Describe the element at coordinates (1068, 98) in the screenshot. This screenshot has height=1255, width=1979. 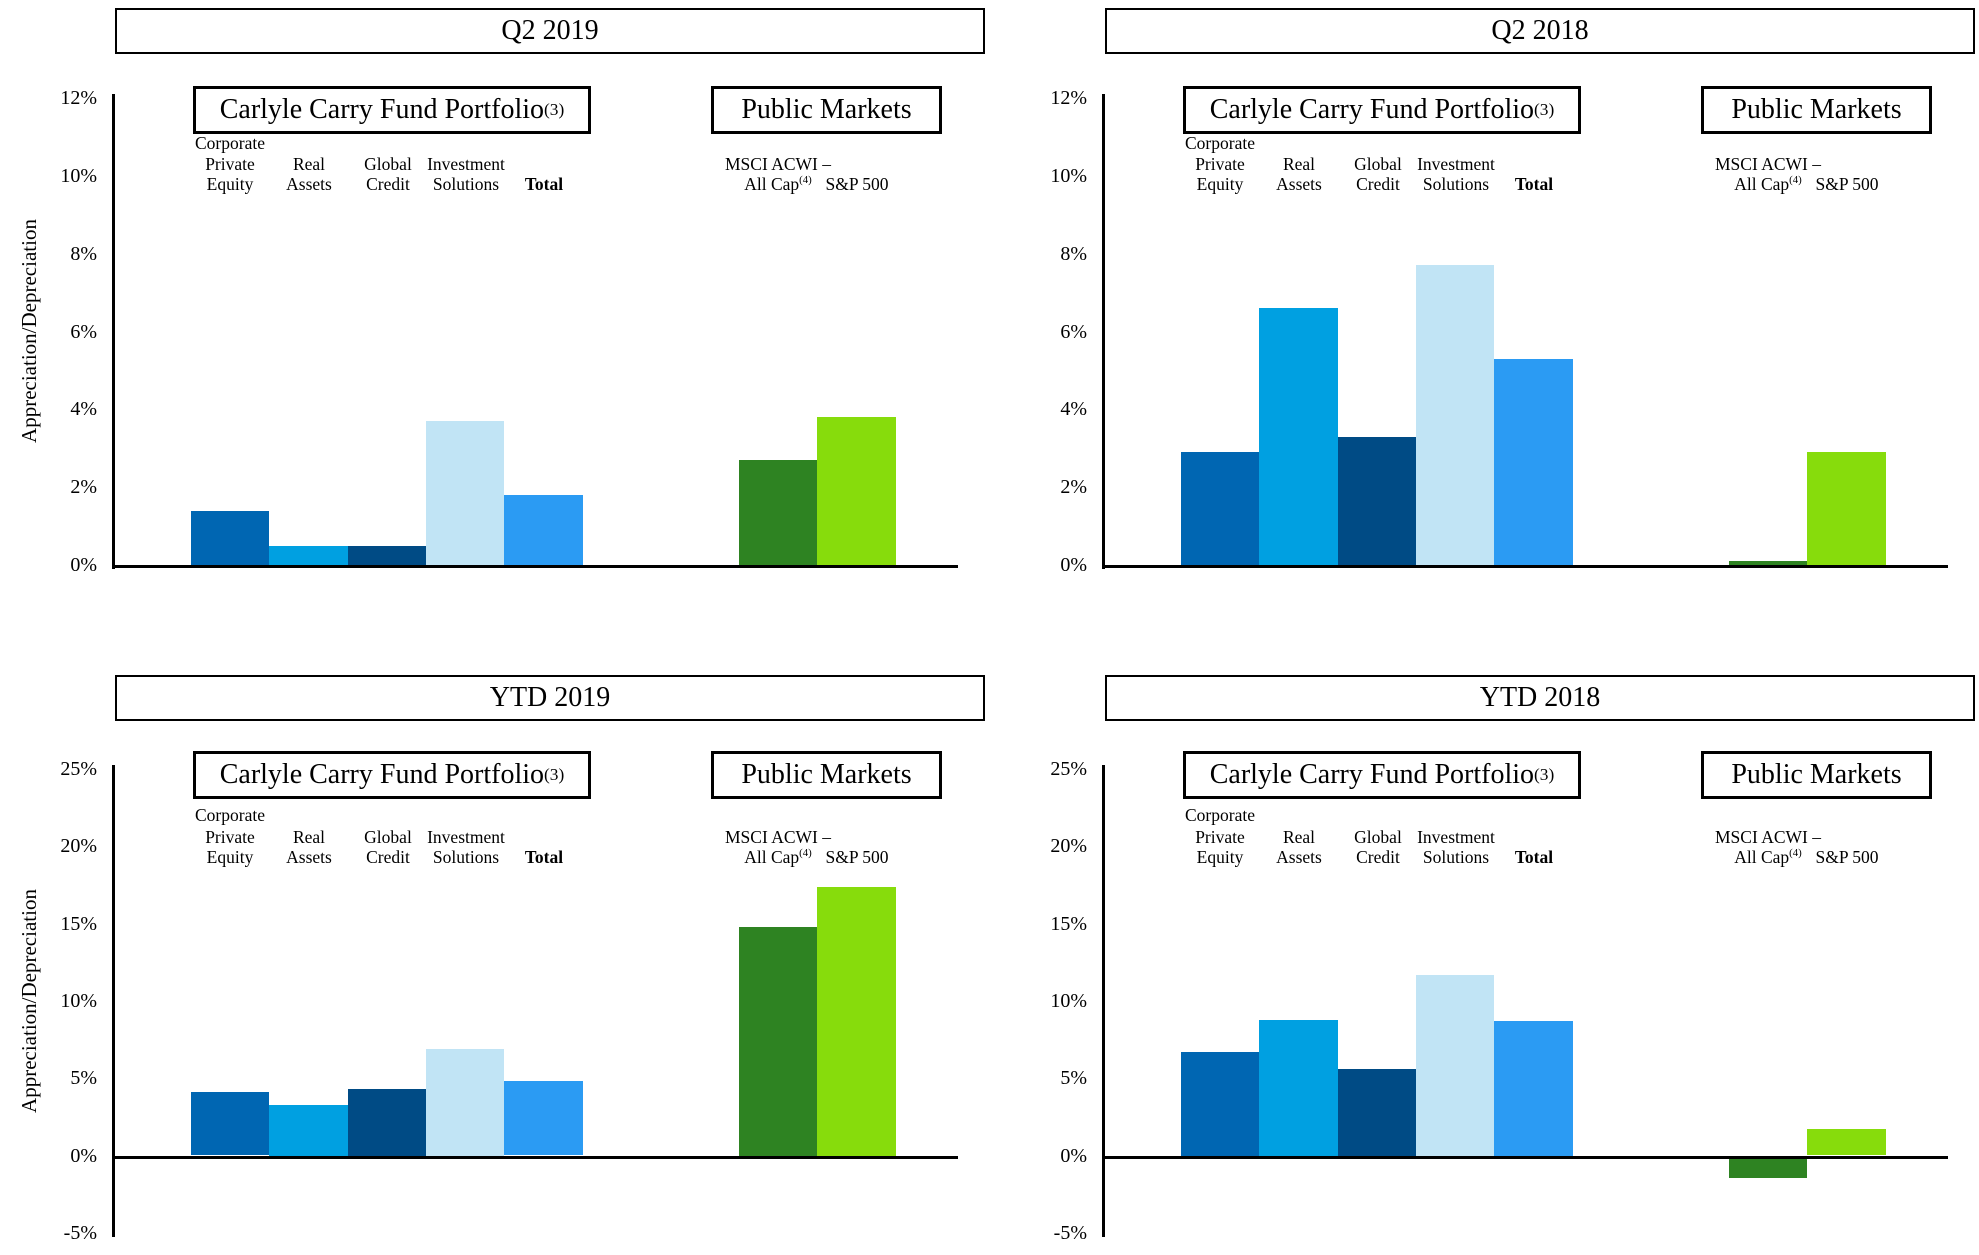
I see `y-tick-text: 12%` at that location.